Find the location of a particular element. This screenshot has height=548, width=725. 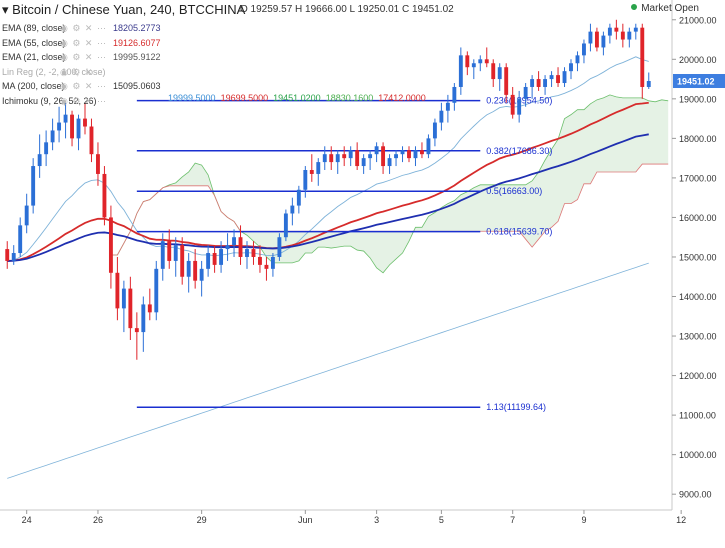

symbol-title: Bitcoin / Chinese Yuan, 240, BTCCHINA is located at coordinates (129, 9).